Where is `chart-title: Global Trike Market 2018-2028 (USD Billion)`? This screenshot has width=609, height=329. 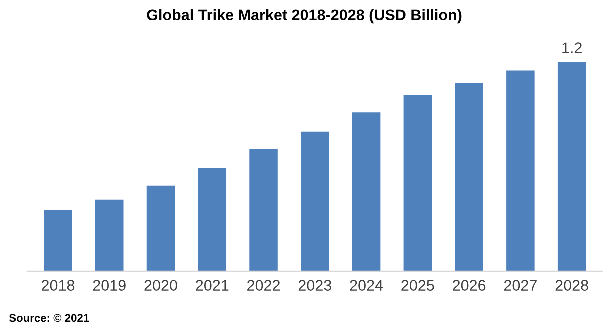
chart-title: Global Trike Market 2018-2028 (USD Billion) is located at coordinates (304, 16).